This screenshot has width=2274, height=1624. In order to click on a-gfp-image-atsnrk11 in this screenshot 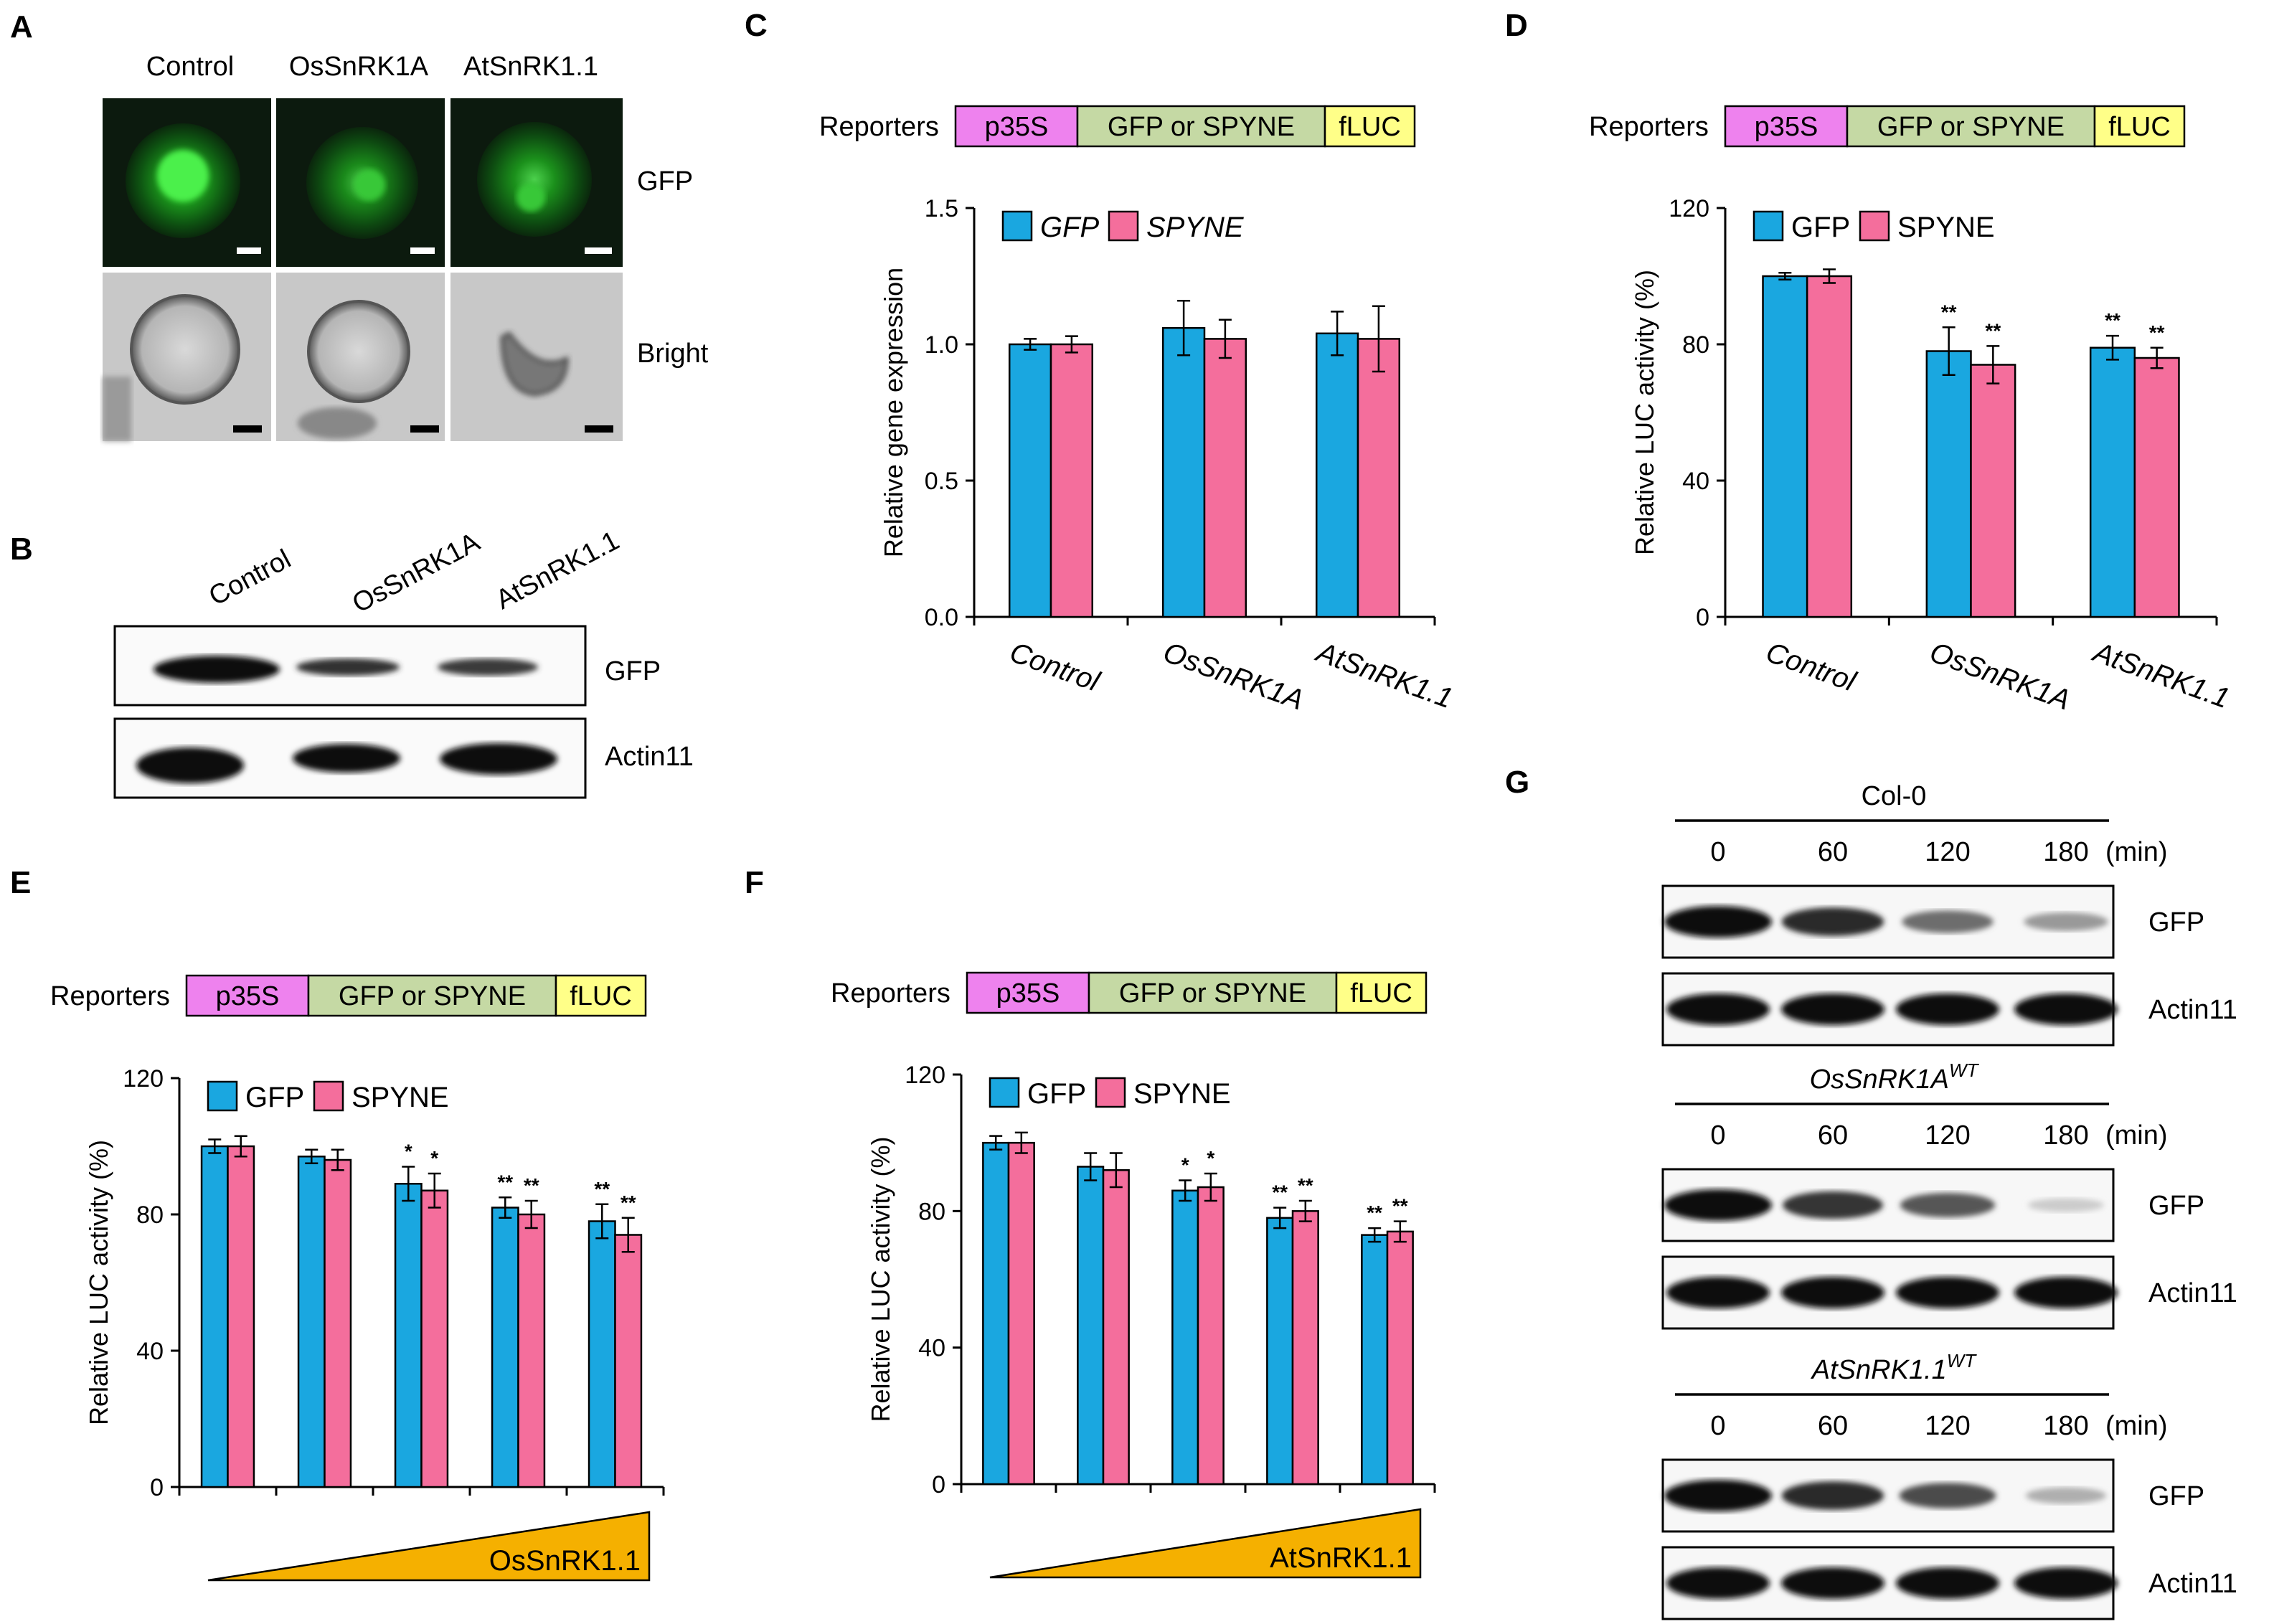, I will do `click(536, 182)`.